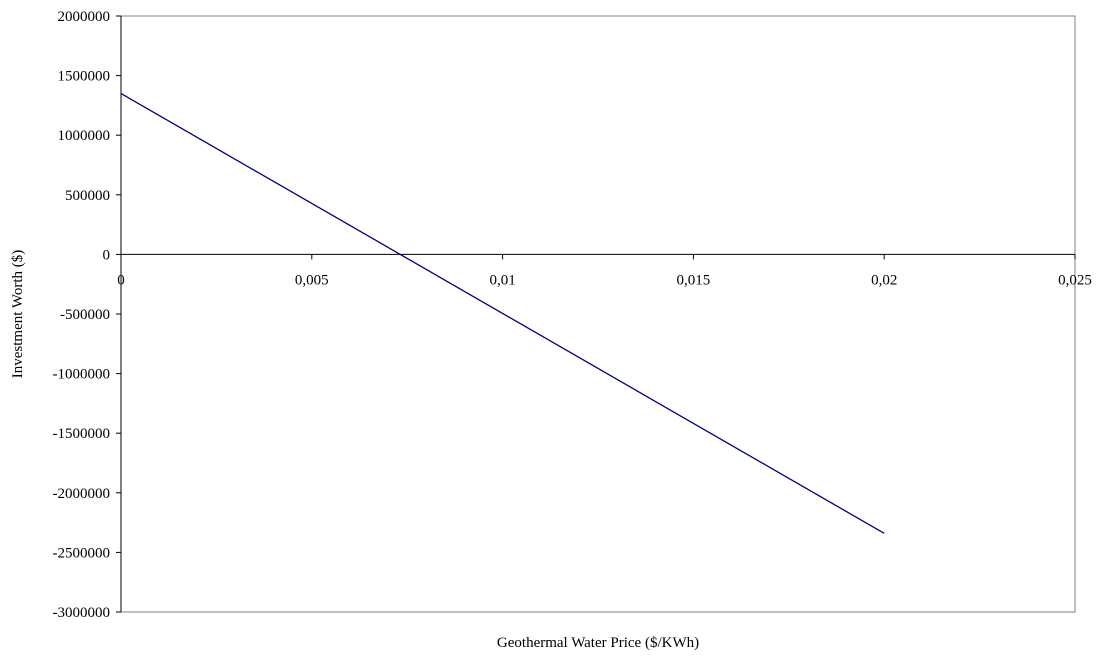  I want to click on x-axis: 0 0,005 0,01 0,015 0,02 0,025, so click(604, 271).